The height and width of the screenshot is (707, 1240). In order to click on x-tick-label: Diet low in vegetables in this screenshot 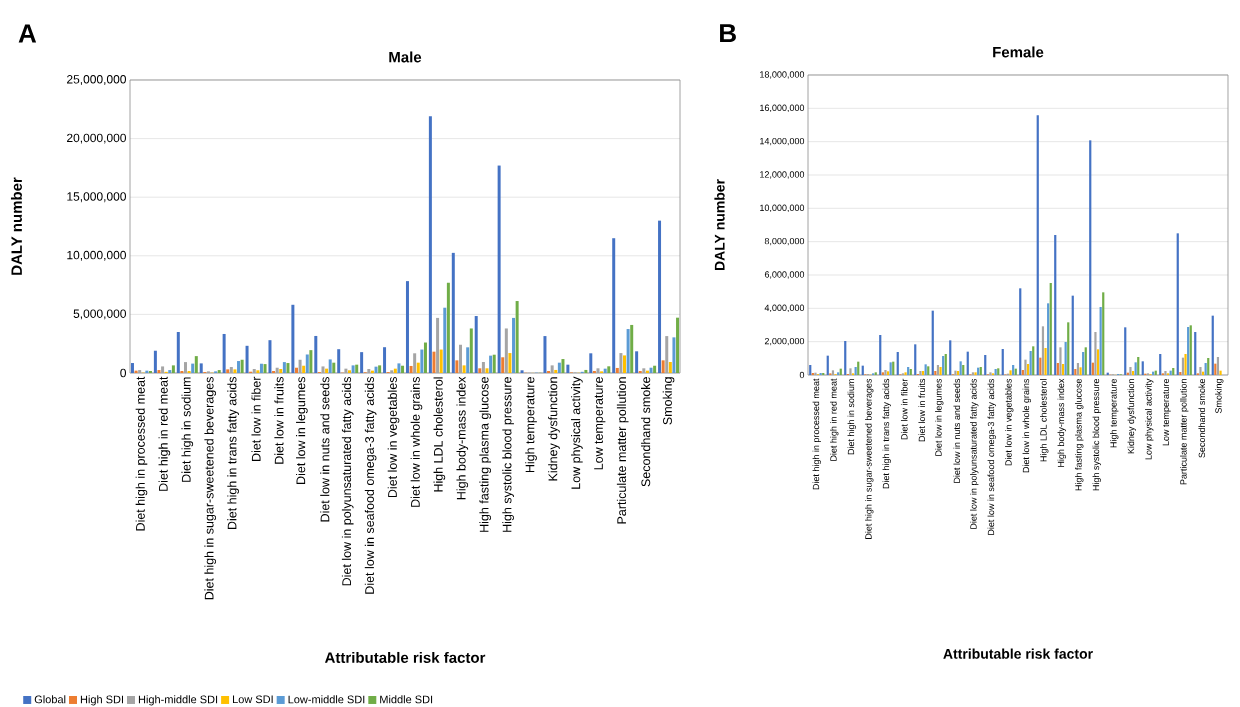, I will do `click(1009, 422)`.